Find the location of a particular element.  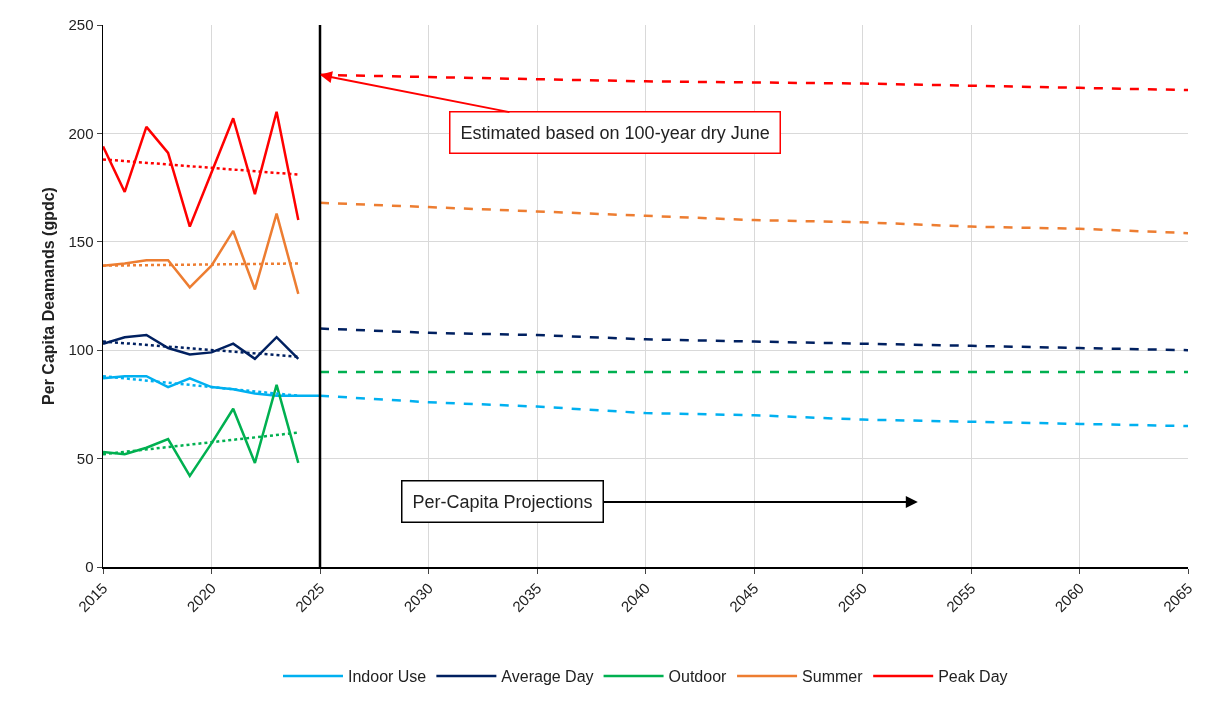

legend-label: Outdoor is located at coordinates (698, 677).